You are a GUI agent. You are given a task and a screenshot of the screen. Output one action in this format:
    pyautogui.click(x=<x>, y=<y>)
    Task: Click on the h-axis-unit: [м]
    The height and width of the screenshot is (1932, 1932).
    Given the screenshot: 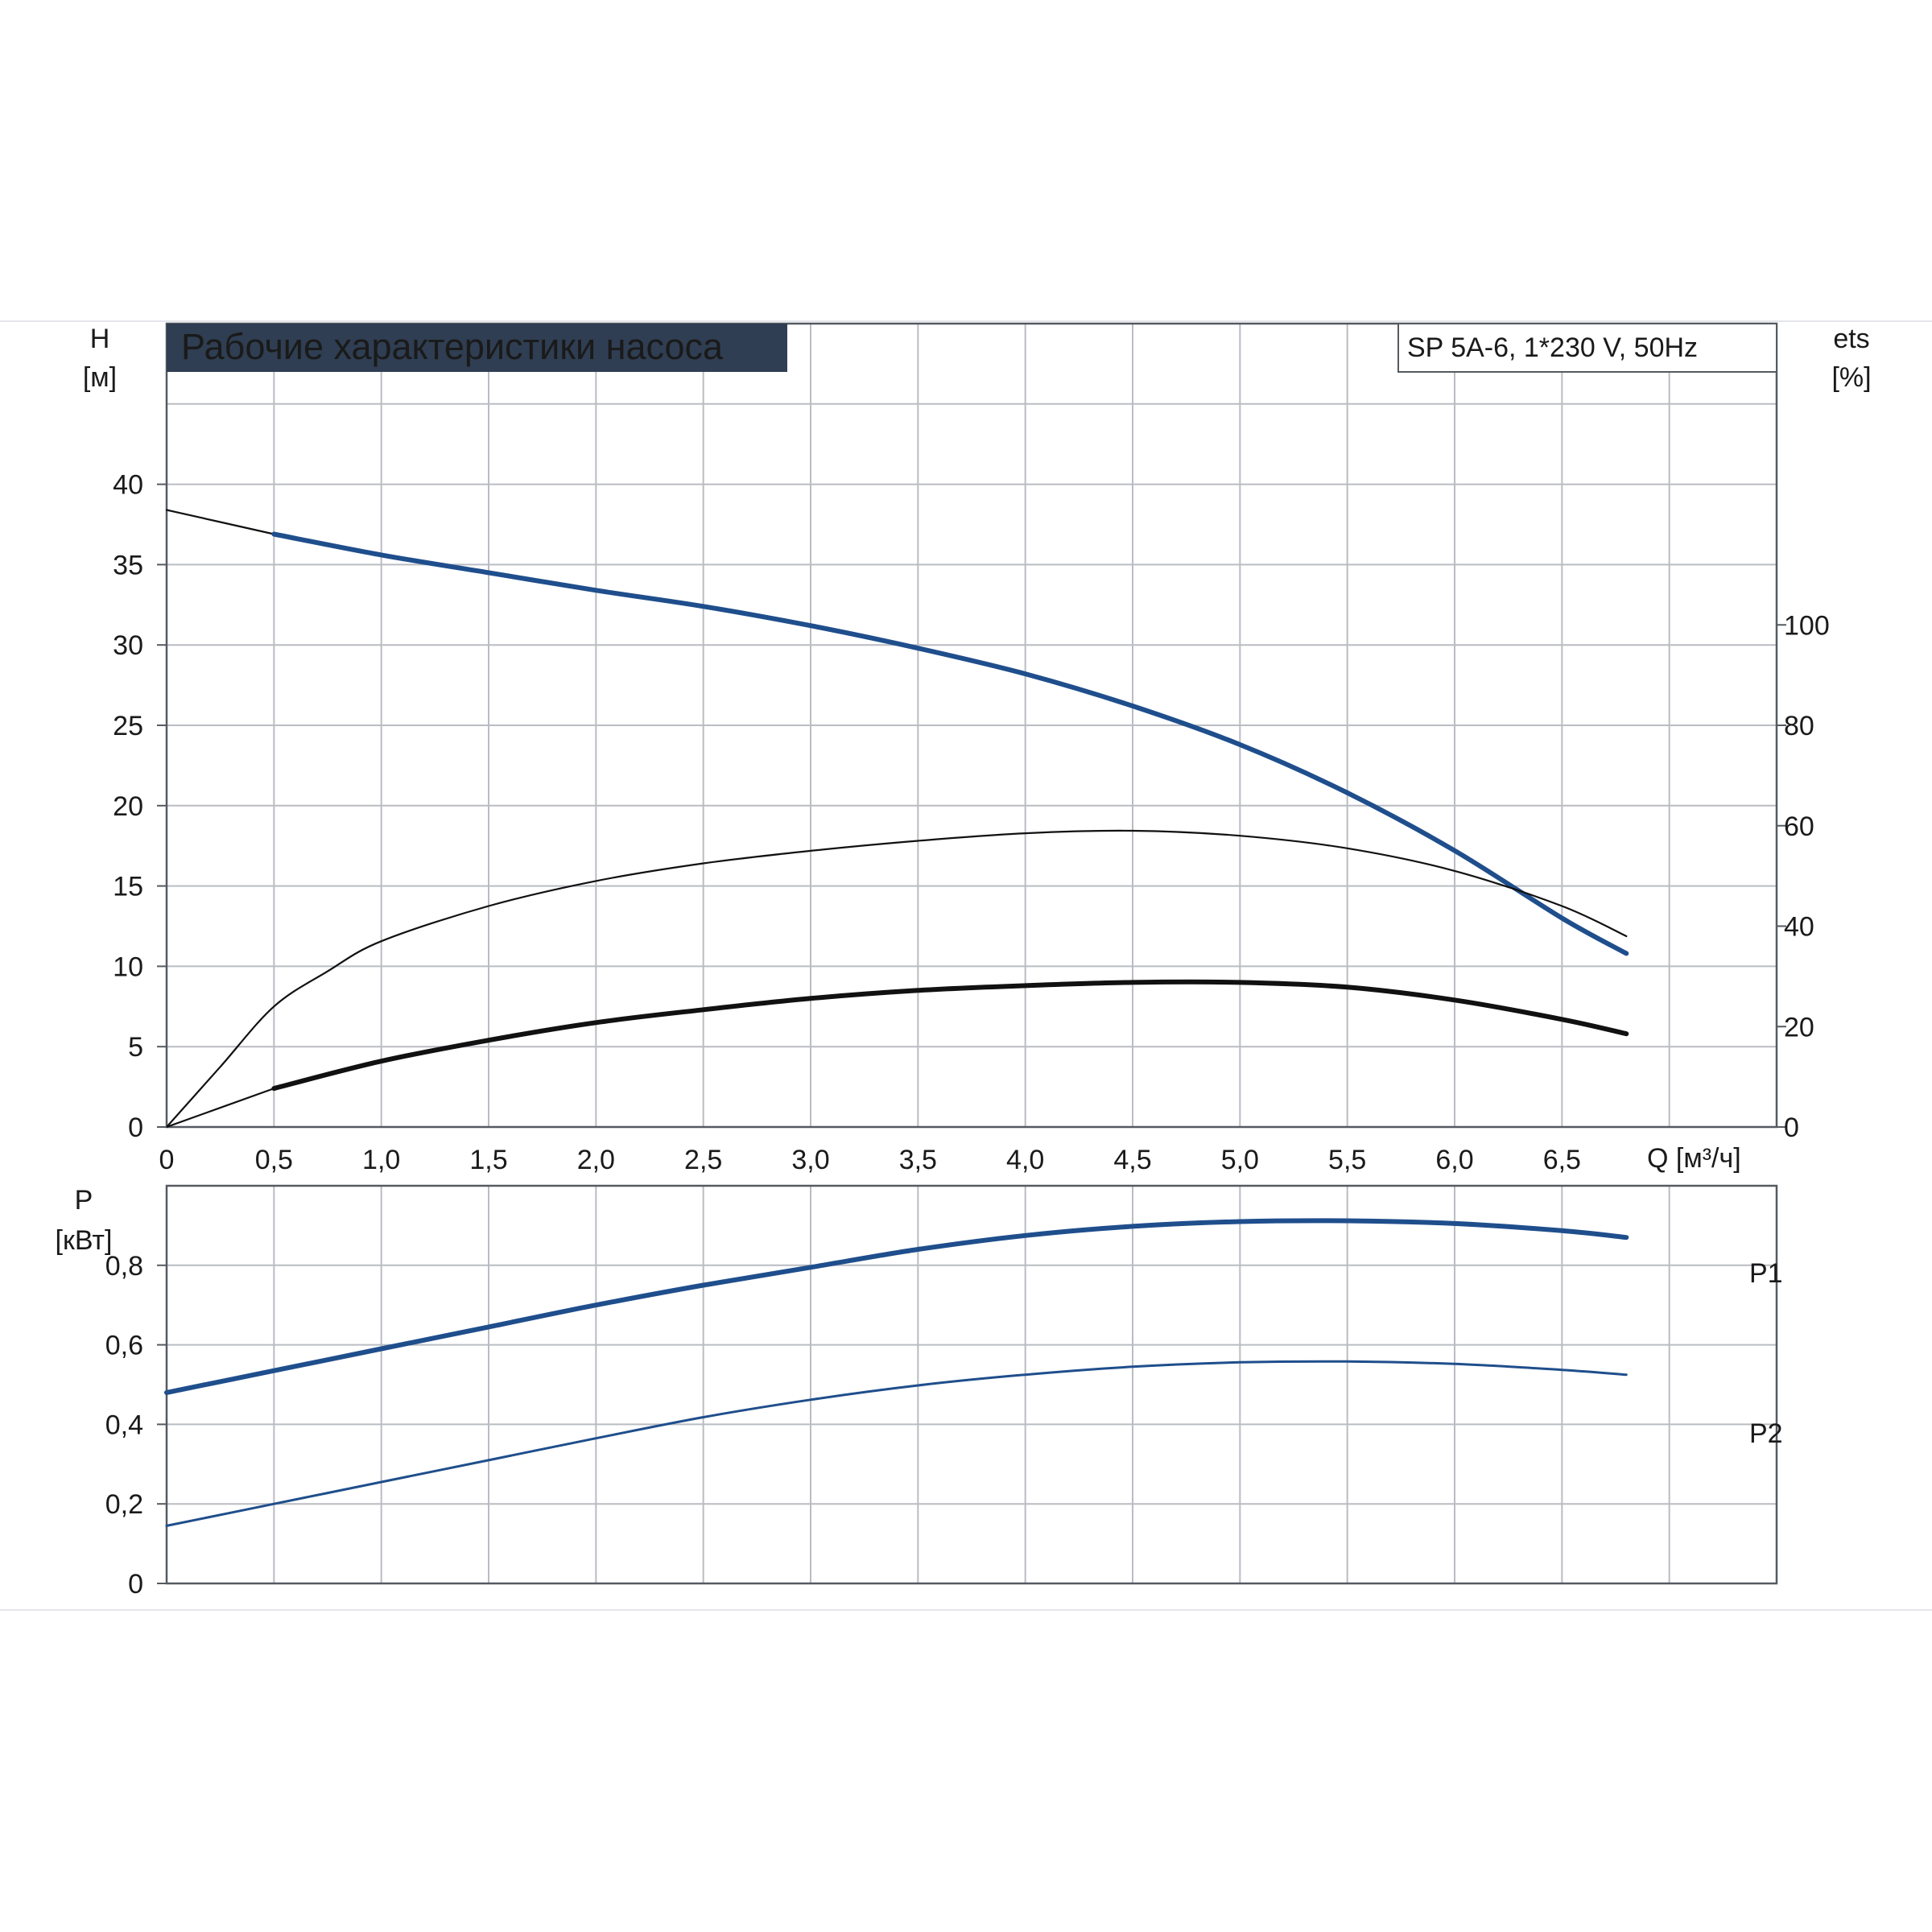 What is the action you would take?
    pyautogui.click(x=100, y=377)
    